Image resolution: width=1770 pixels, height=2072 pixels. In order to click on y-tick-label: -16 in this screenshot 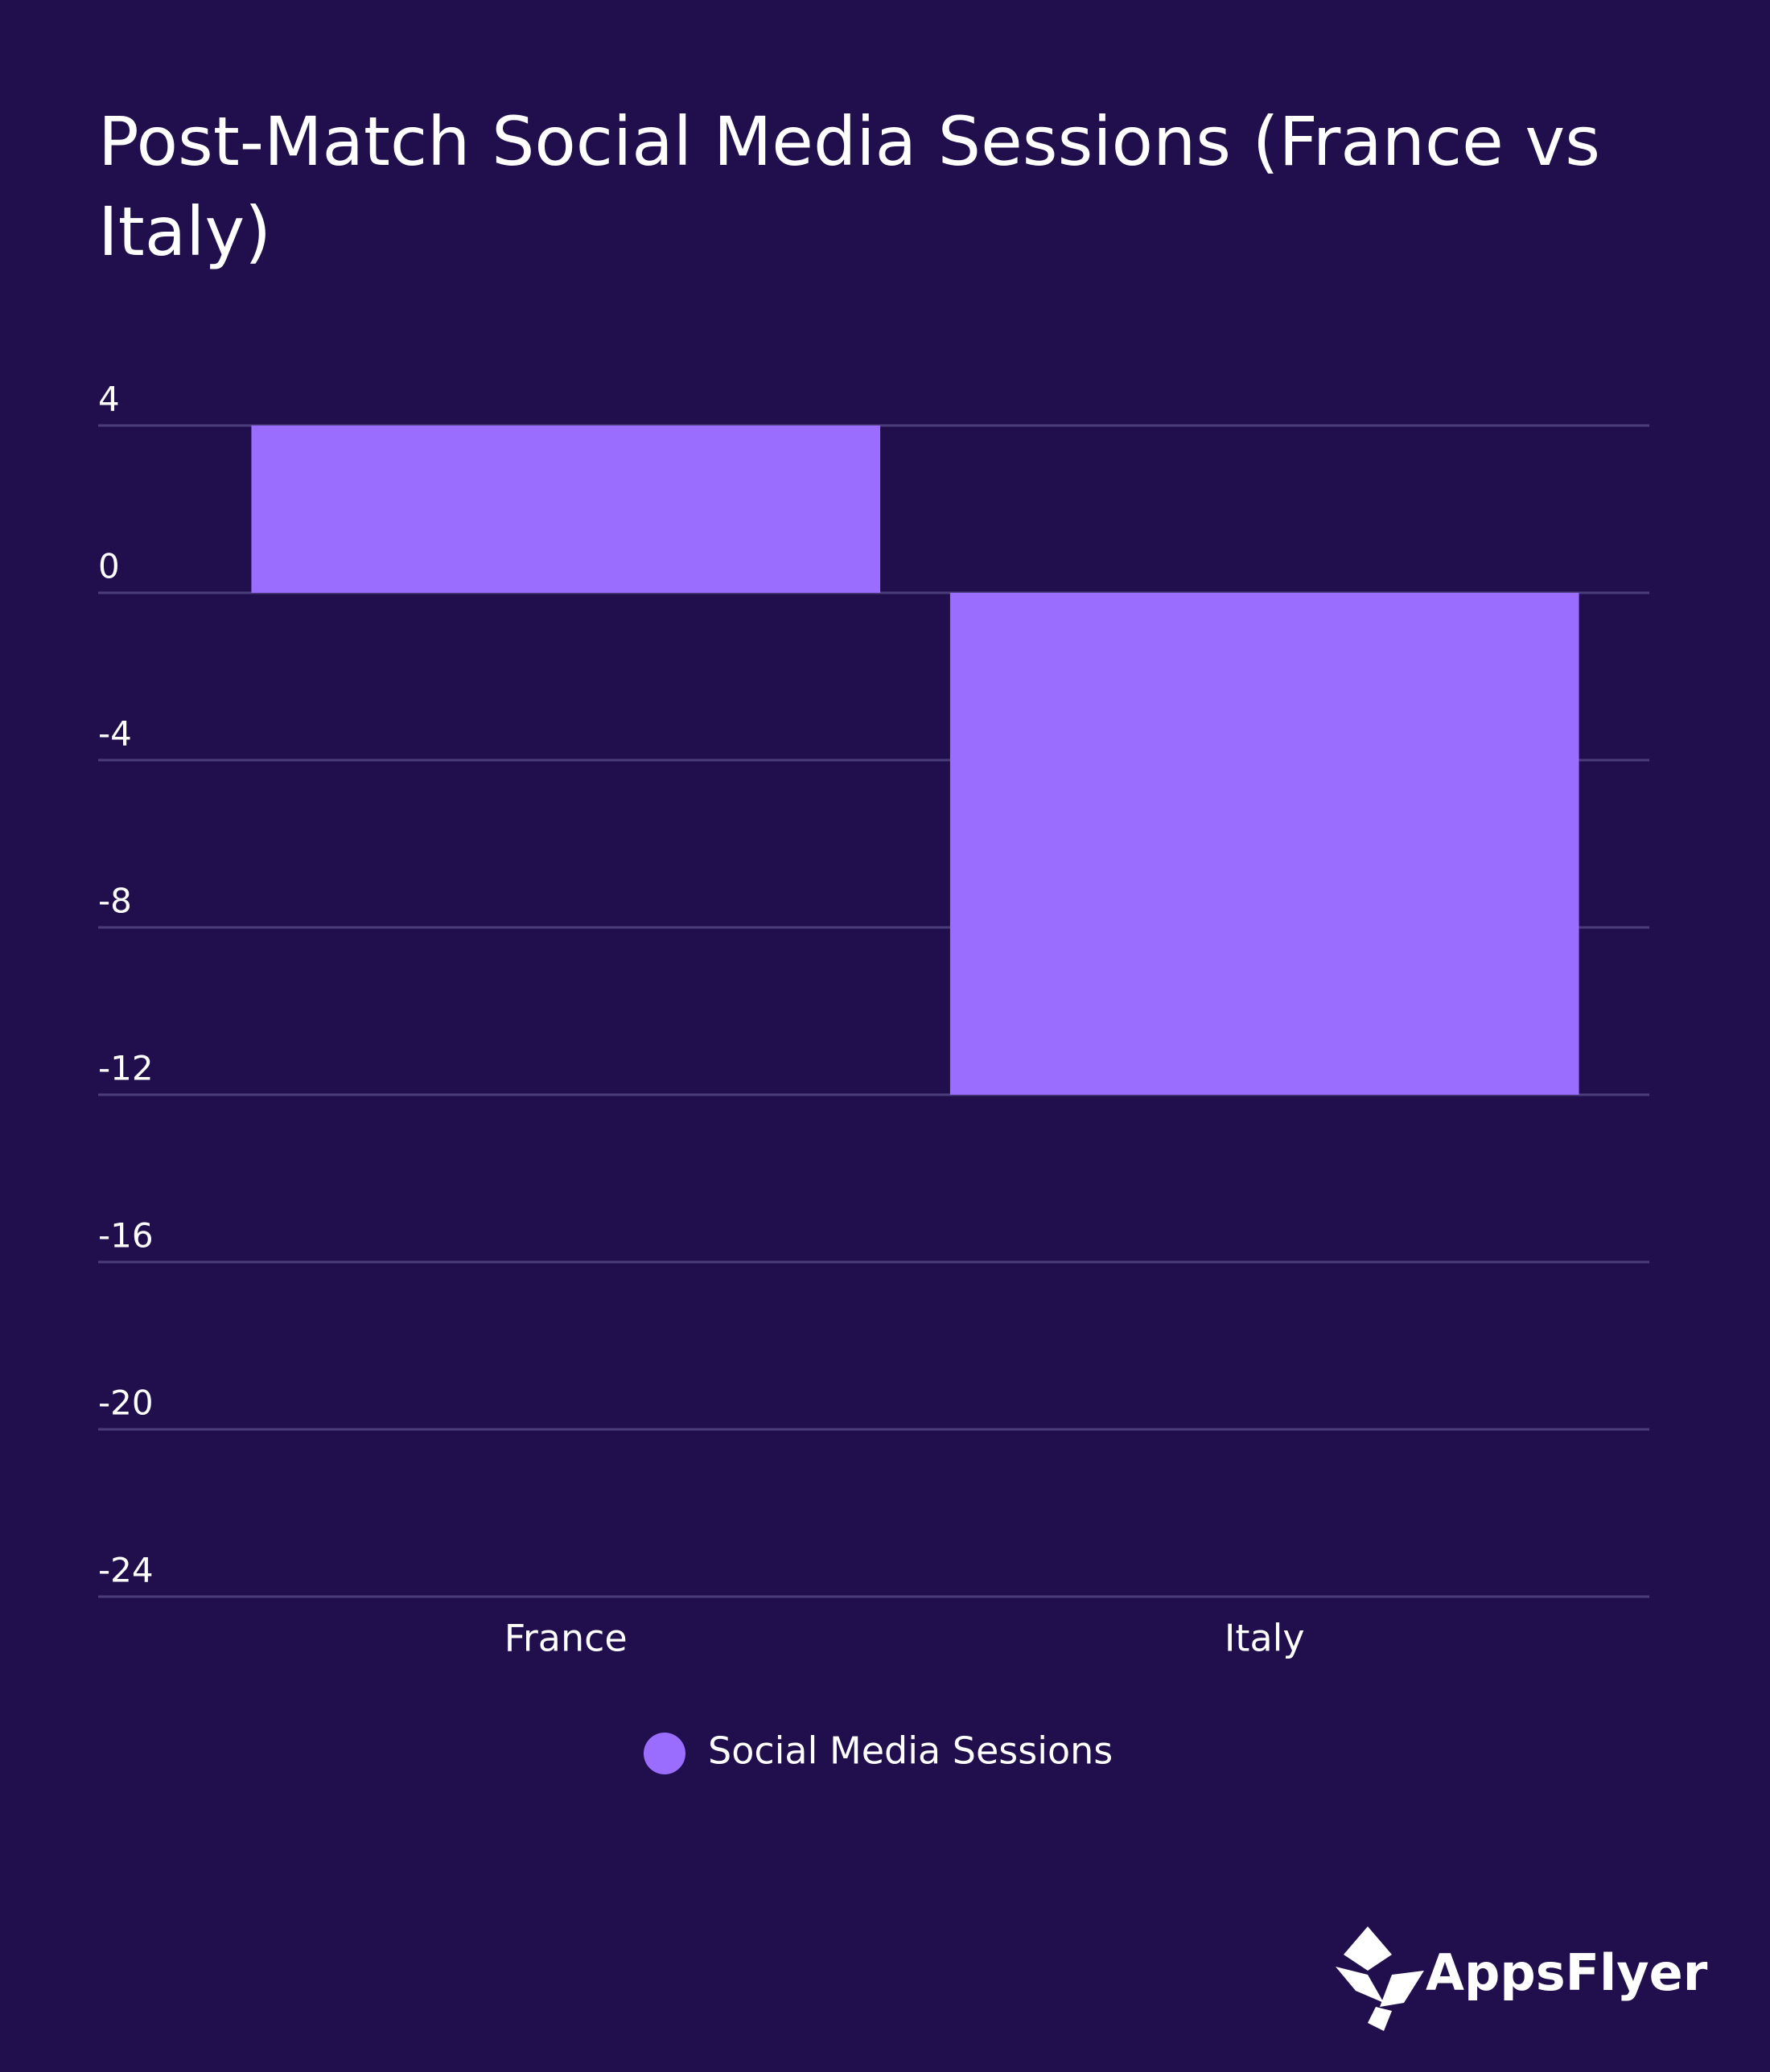, I will do `click(126, 1236)`.